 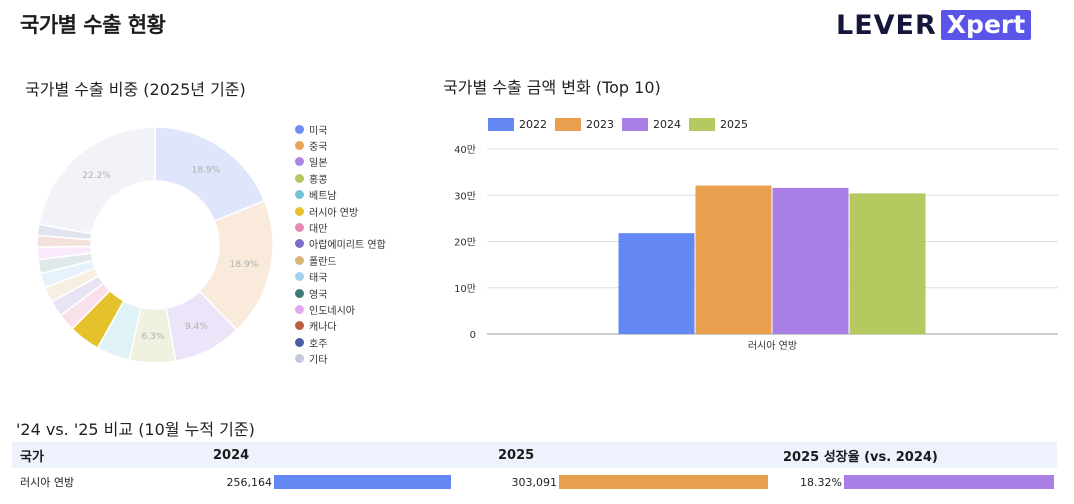 What do you see at coordinates (651, 124) in the screenshot?
I see `bar-legend-item: 2024` at bounding box center [651, 124].